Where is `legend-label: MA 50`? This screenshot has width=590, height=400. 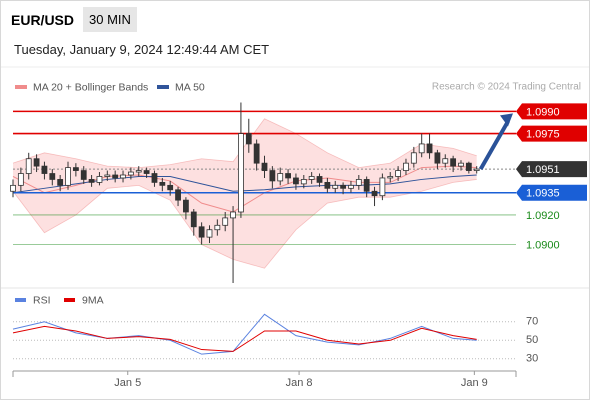
legend-label: MA 50 is located at coordinates (190, 87).